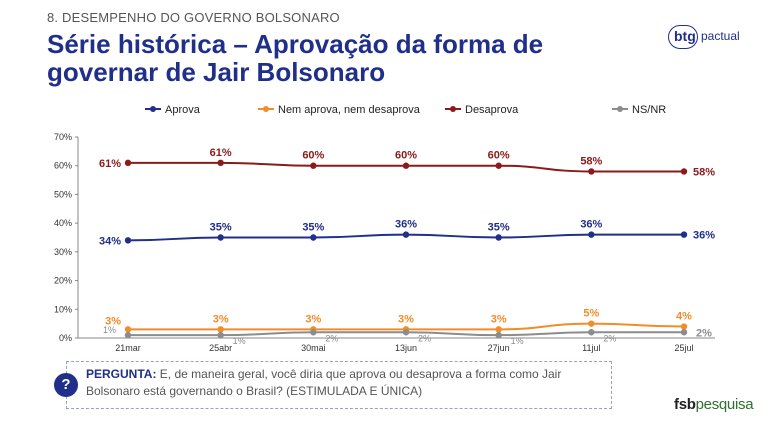 The height and width of the screenshot is (428, 768). I want to click on x-tick-label: 13jun, so click(406, 348).